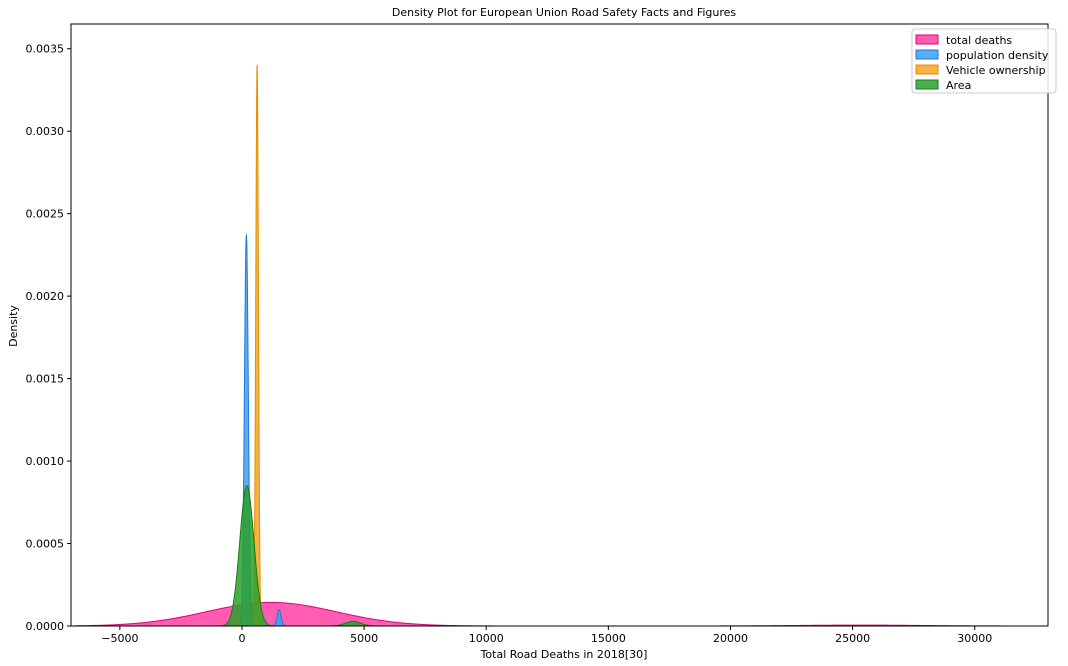  What do you see at coordinates (45, 296) in the screenshot?
I see `y-tick-label: 0.0020` at bounding box center [45, 296].